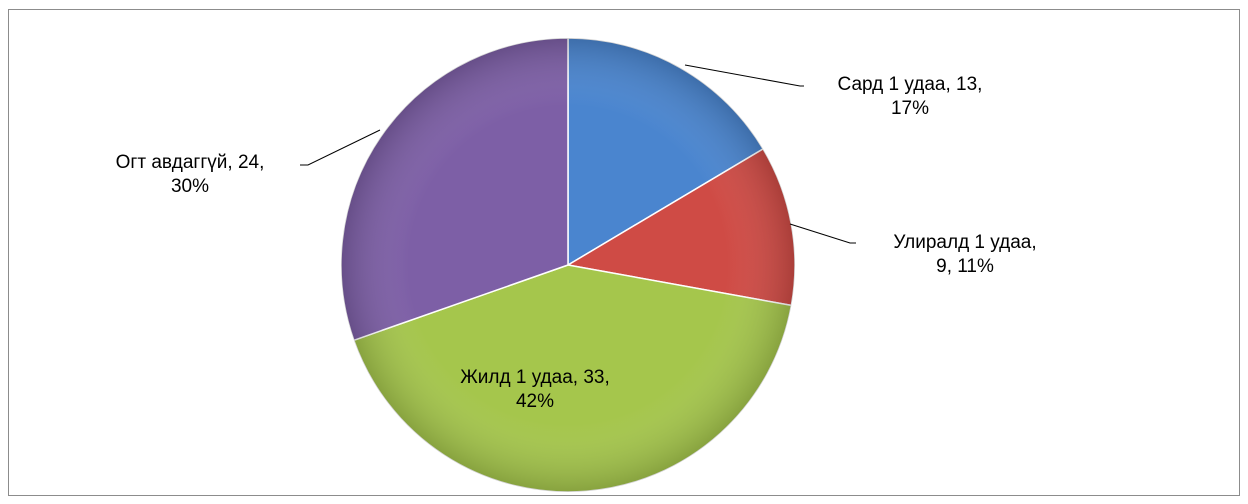  I want to click on data-label: Жилд 1 удаа, 33,, so click(535, 377).